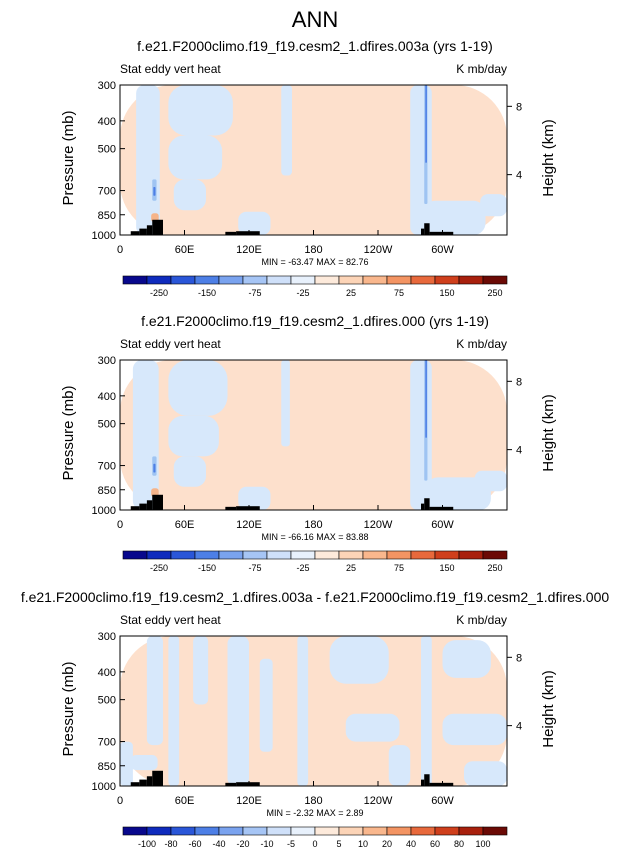  What do you see at coordinates (314, 537) in the screenshot?
I see `min-max-label: MIN = -66.16 MAX = 83.88` at bounding box center [314, 537].